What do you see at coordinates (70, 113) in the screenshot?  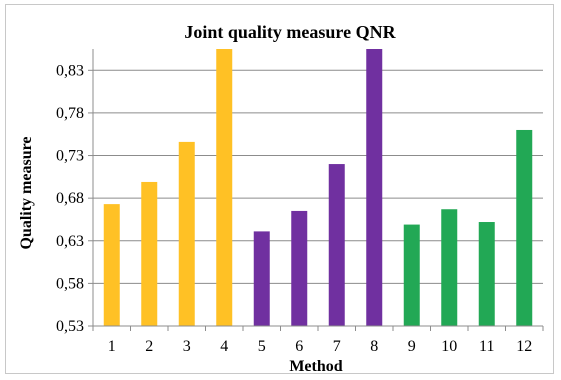 I see `y-tick-label: 0,78` at bounding box center [70, 113].